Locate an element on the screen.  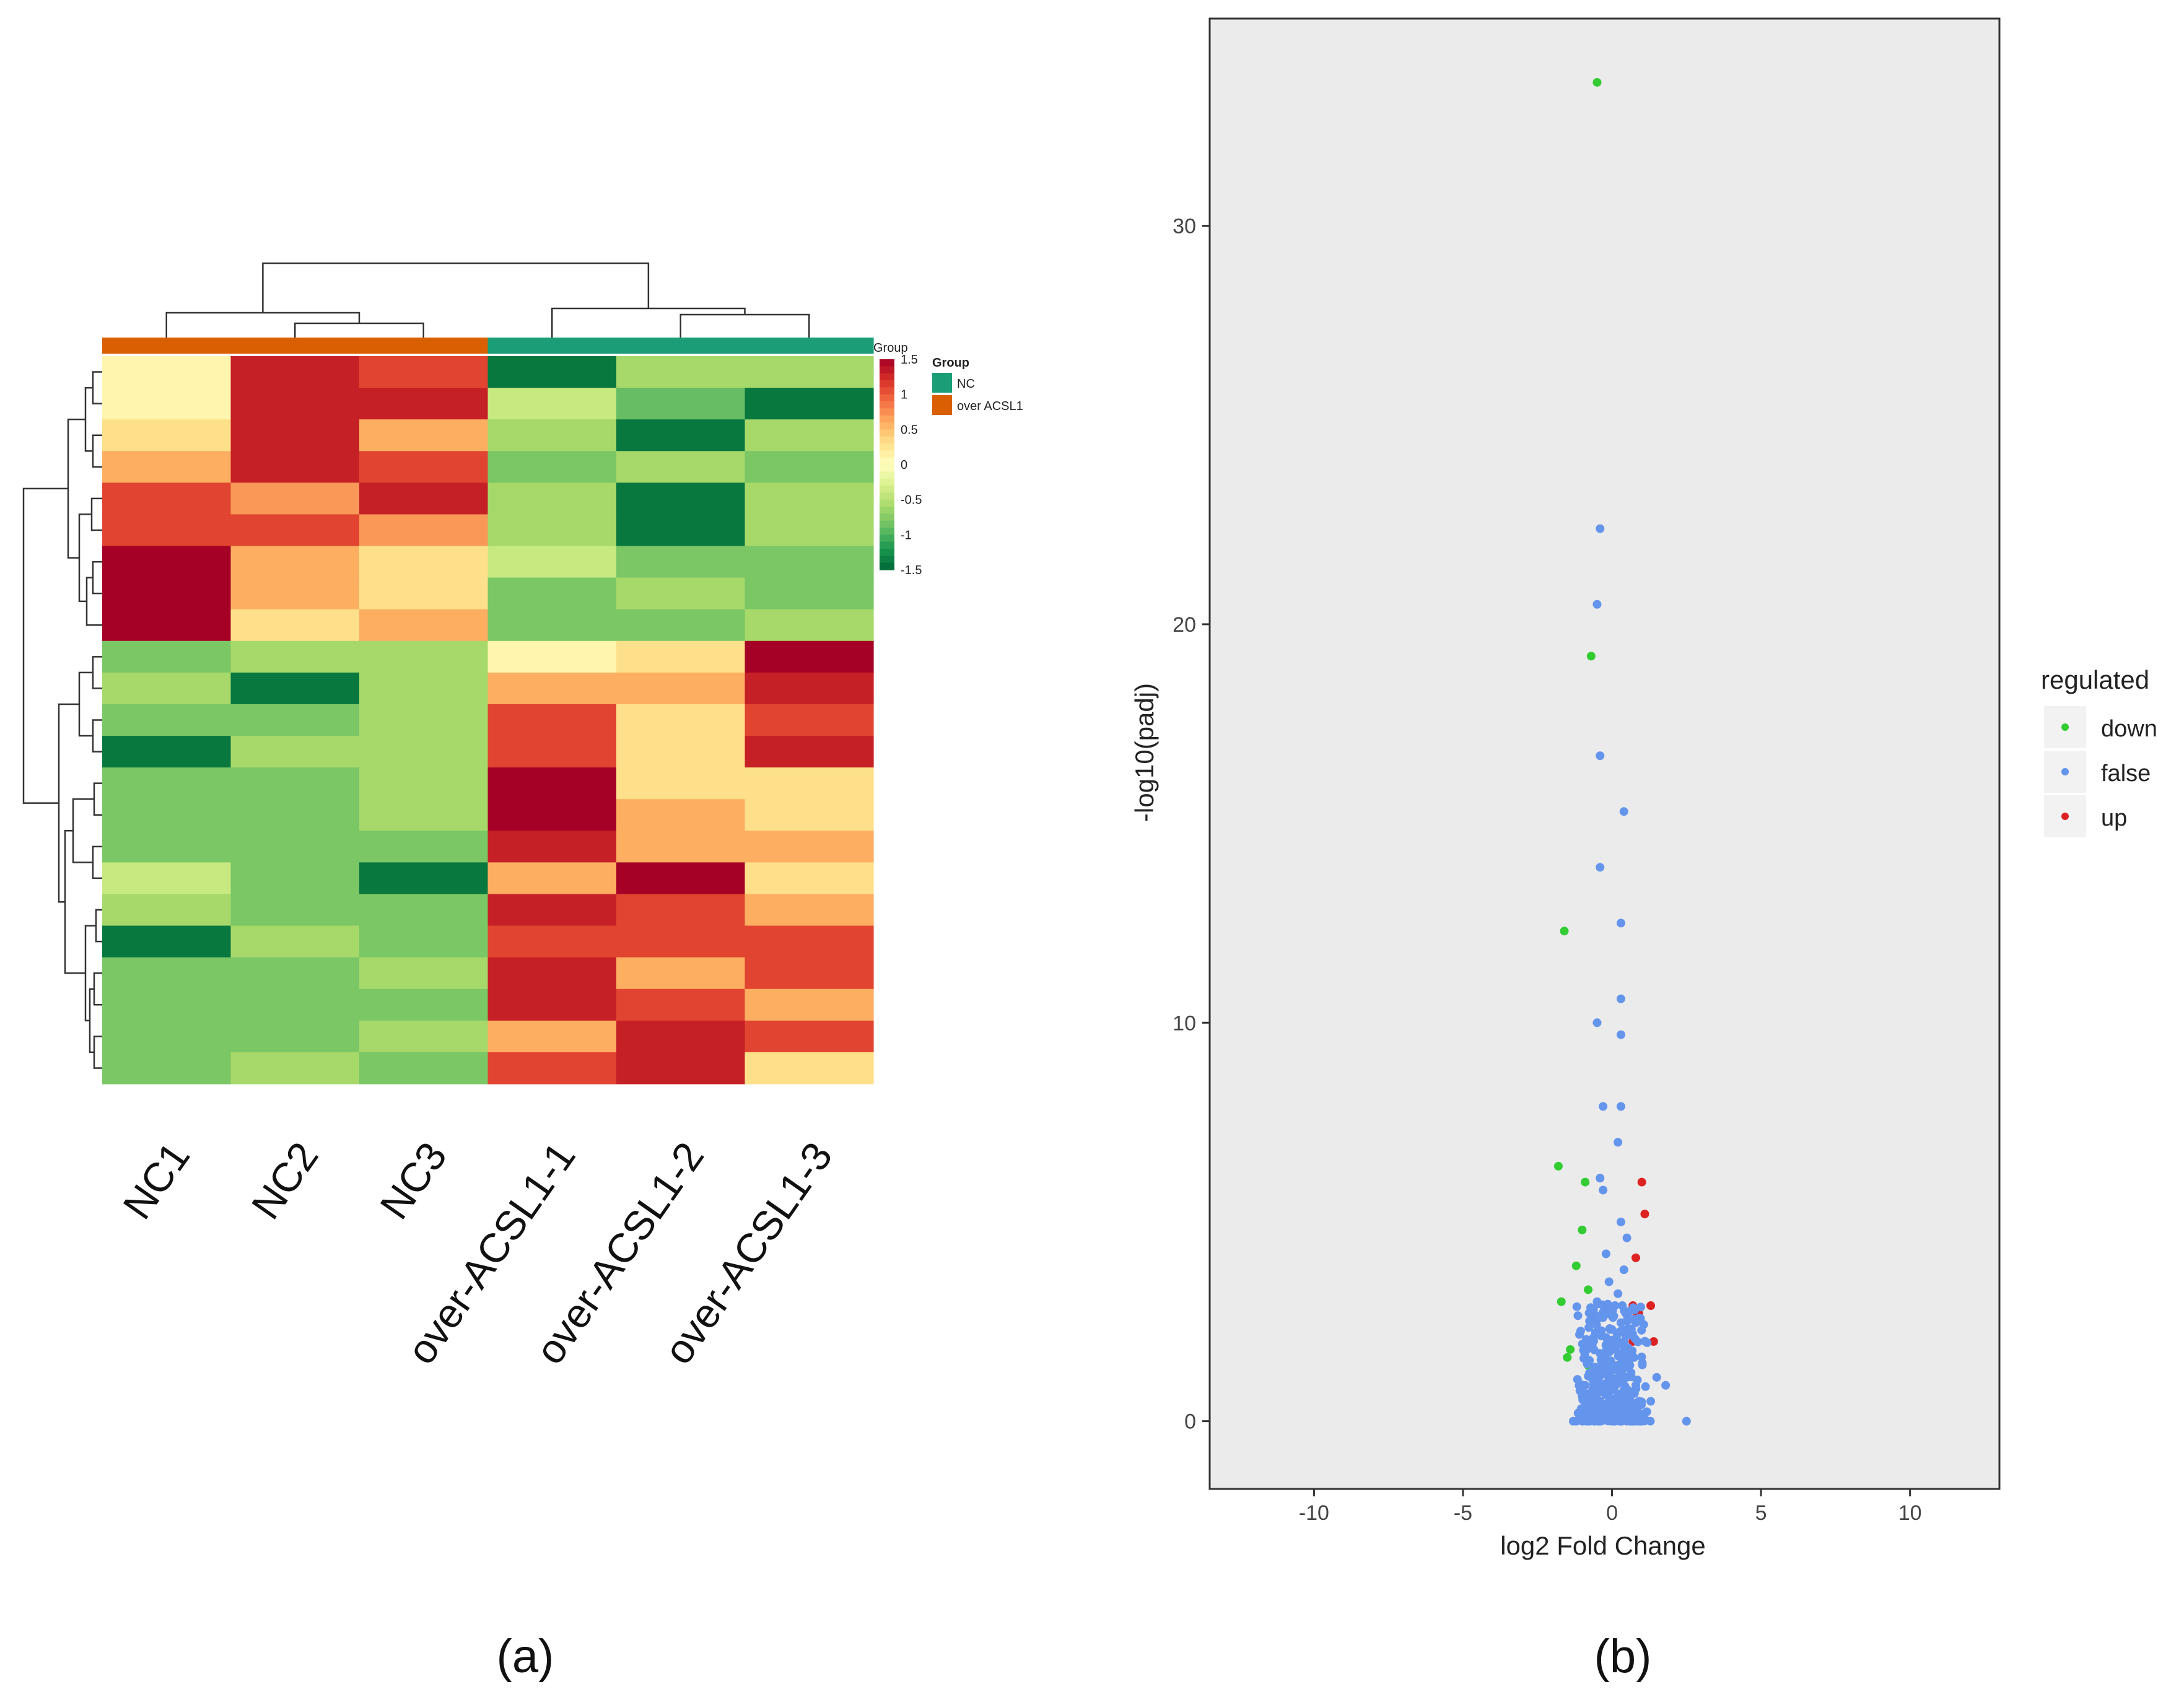
panel-b-label: (b) is located at coordinates (1623, 1656).